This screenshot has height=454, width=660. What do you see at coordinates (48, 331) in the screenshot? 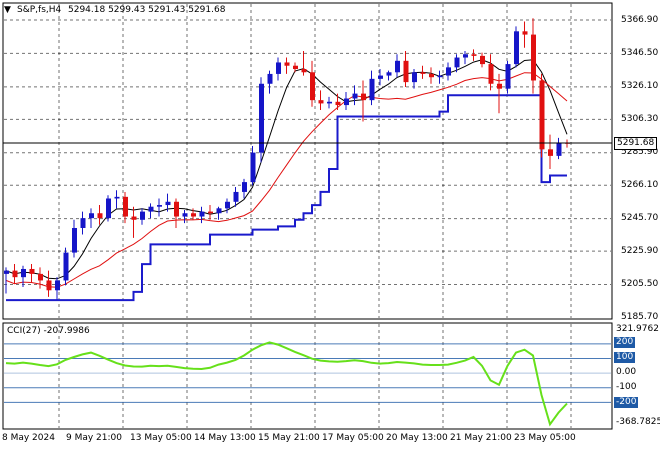
I see `cci-title: CCI(27) -207.9986` at bounding box center [48, 331].